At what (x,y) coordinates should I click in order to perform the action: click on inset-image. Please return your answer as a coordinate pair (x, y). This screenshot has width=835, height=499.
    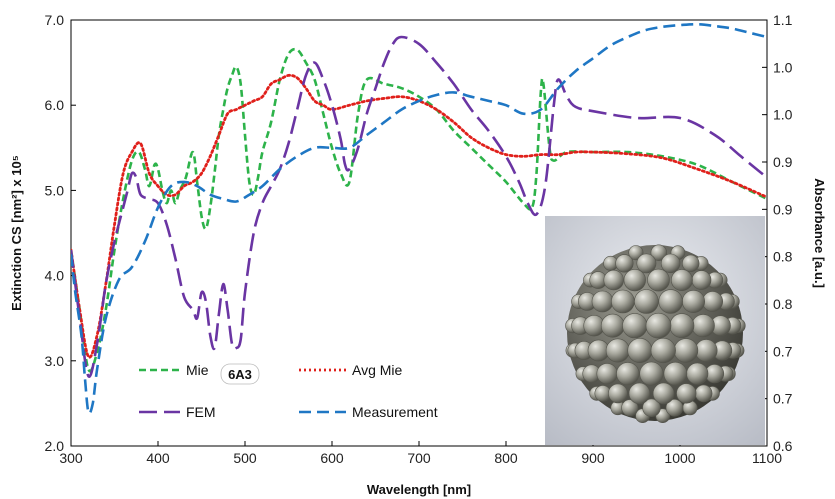
    Looking at the image, I should click on (655, 330).